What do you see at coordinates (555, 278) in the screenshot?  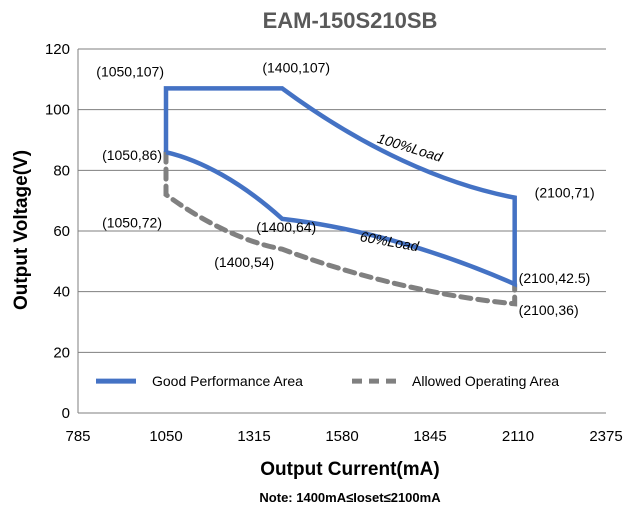 I see `point-annotation: (2100,42.5)` at bounding box center [555, 278].